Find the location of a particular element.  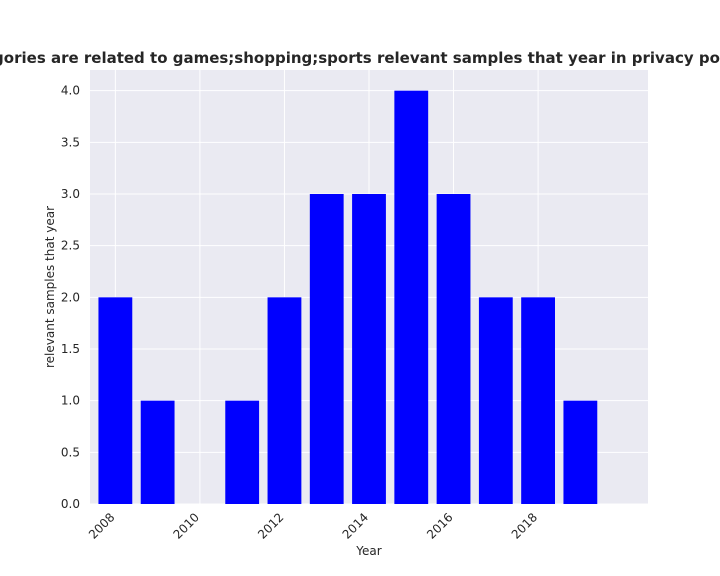

y-tick-labels: 0.0 0.5 1.0 1.5 2.0 2.5 3.0 3.5 4.0 is located at coordinates (70, 297).